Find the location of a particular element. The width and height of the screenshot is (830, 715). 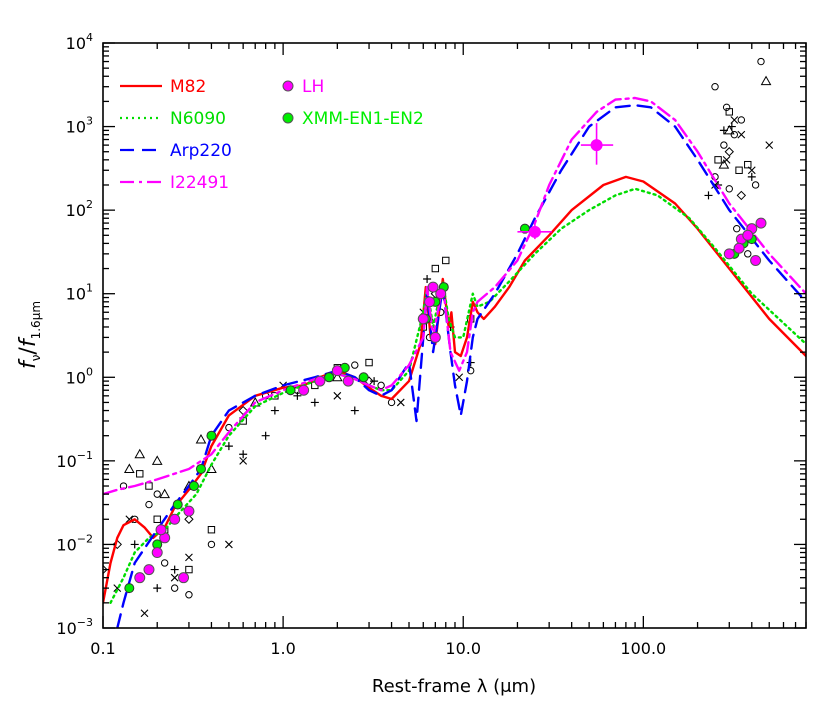

legend-label-i22491: I22491 is located at coordinates (199, 183).